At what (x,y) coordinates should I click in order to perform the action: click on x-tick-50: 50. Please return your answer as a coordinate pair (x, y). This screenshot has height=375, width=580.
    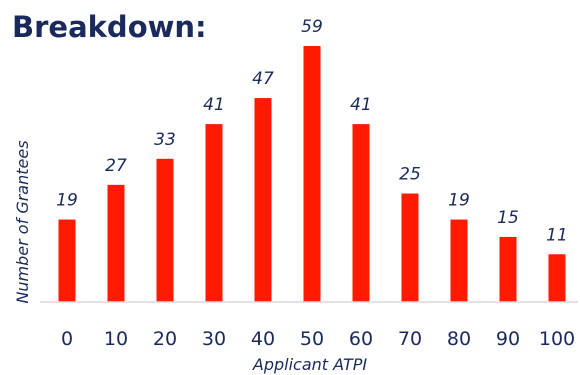
    Looking at the image, I should click on (312, 339).